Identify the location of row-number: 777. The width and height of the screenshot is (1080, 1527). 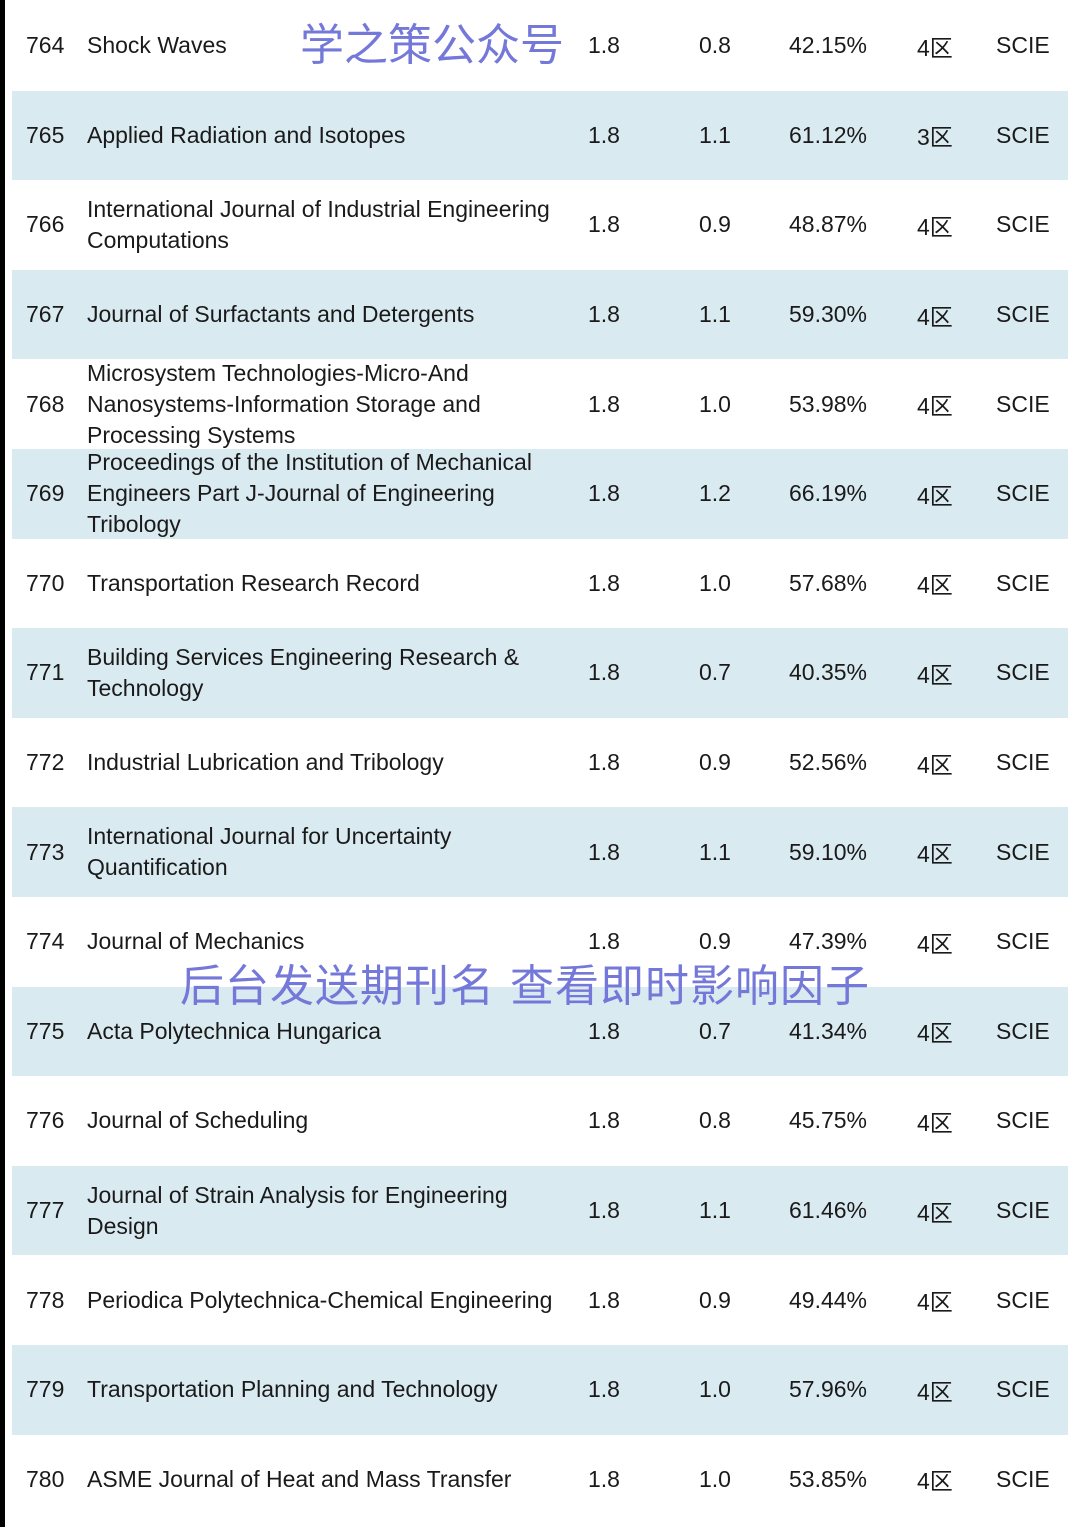
(45, 1210).